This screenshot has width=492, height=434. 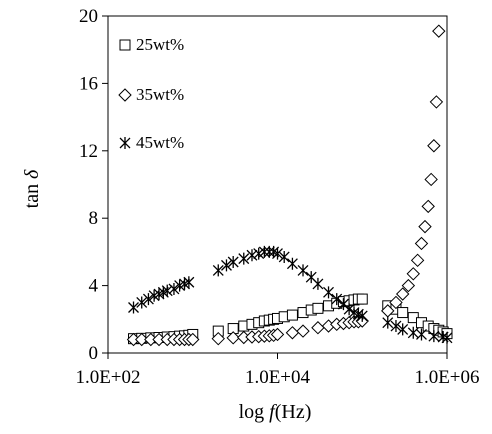 What do you see at coordinates (160, 94) in the screenshot?
I see `legend-label-35wtpct: 35wt%` at bounding box center [160, 94].